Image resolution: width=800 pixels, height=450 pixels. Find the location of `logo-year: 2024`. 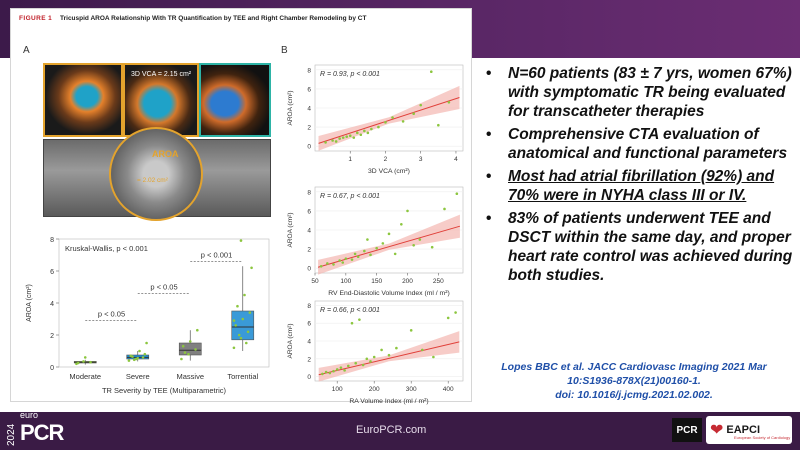

logo-year: 2024 is located at coordinates (11, 434).